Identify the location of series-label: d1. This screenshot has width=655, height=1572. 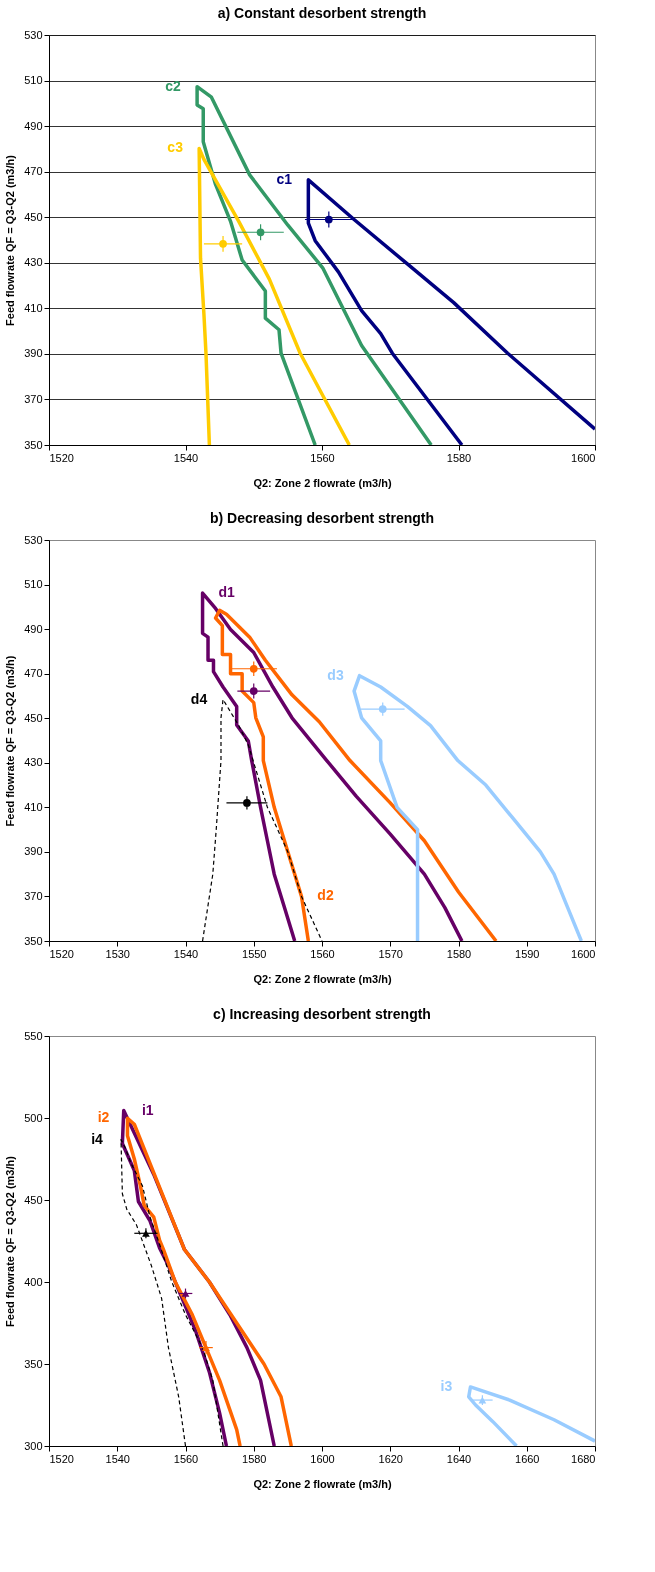
(226, 592).